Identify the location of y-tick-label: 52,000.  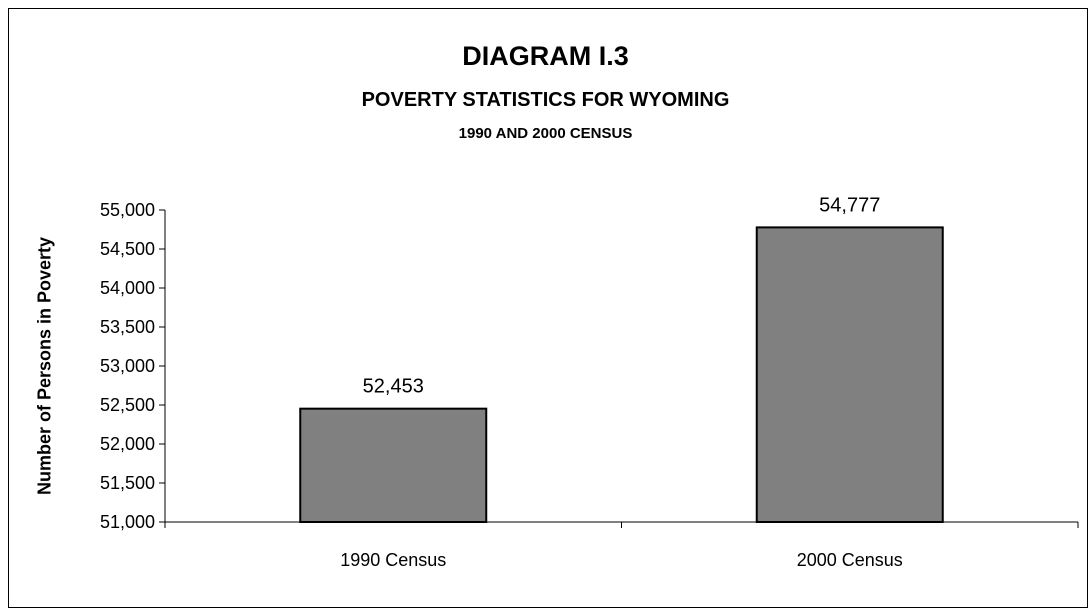
(127, 444).